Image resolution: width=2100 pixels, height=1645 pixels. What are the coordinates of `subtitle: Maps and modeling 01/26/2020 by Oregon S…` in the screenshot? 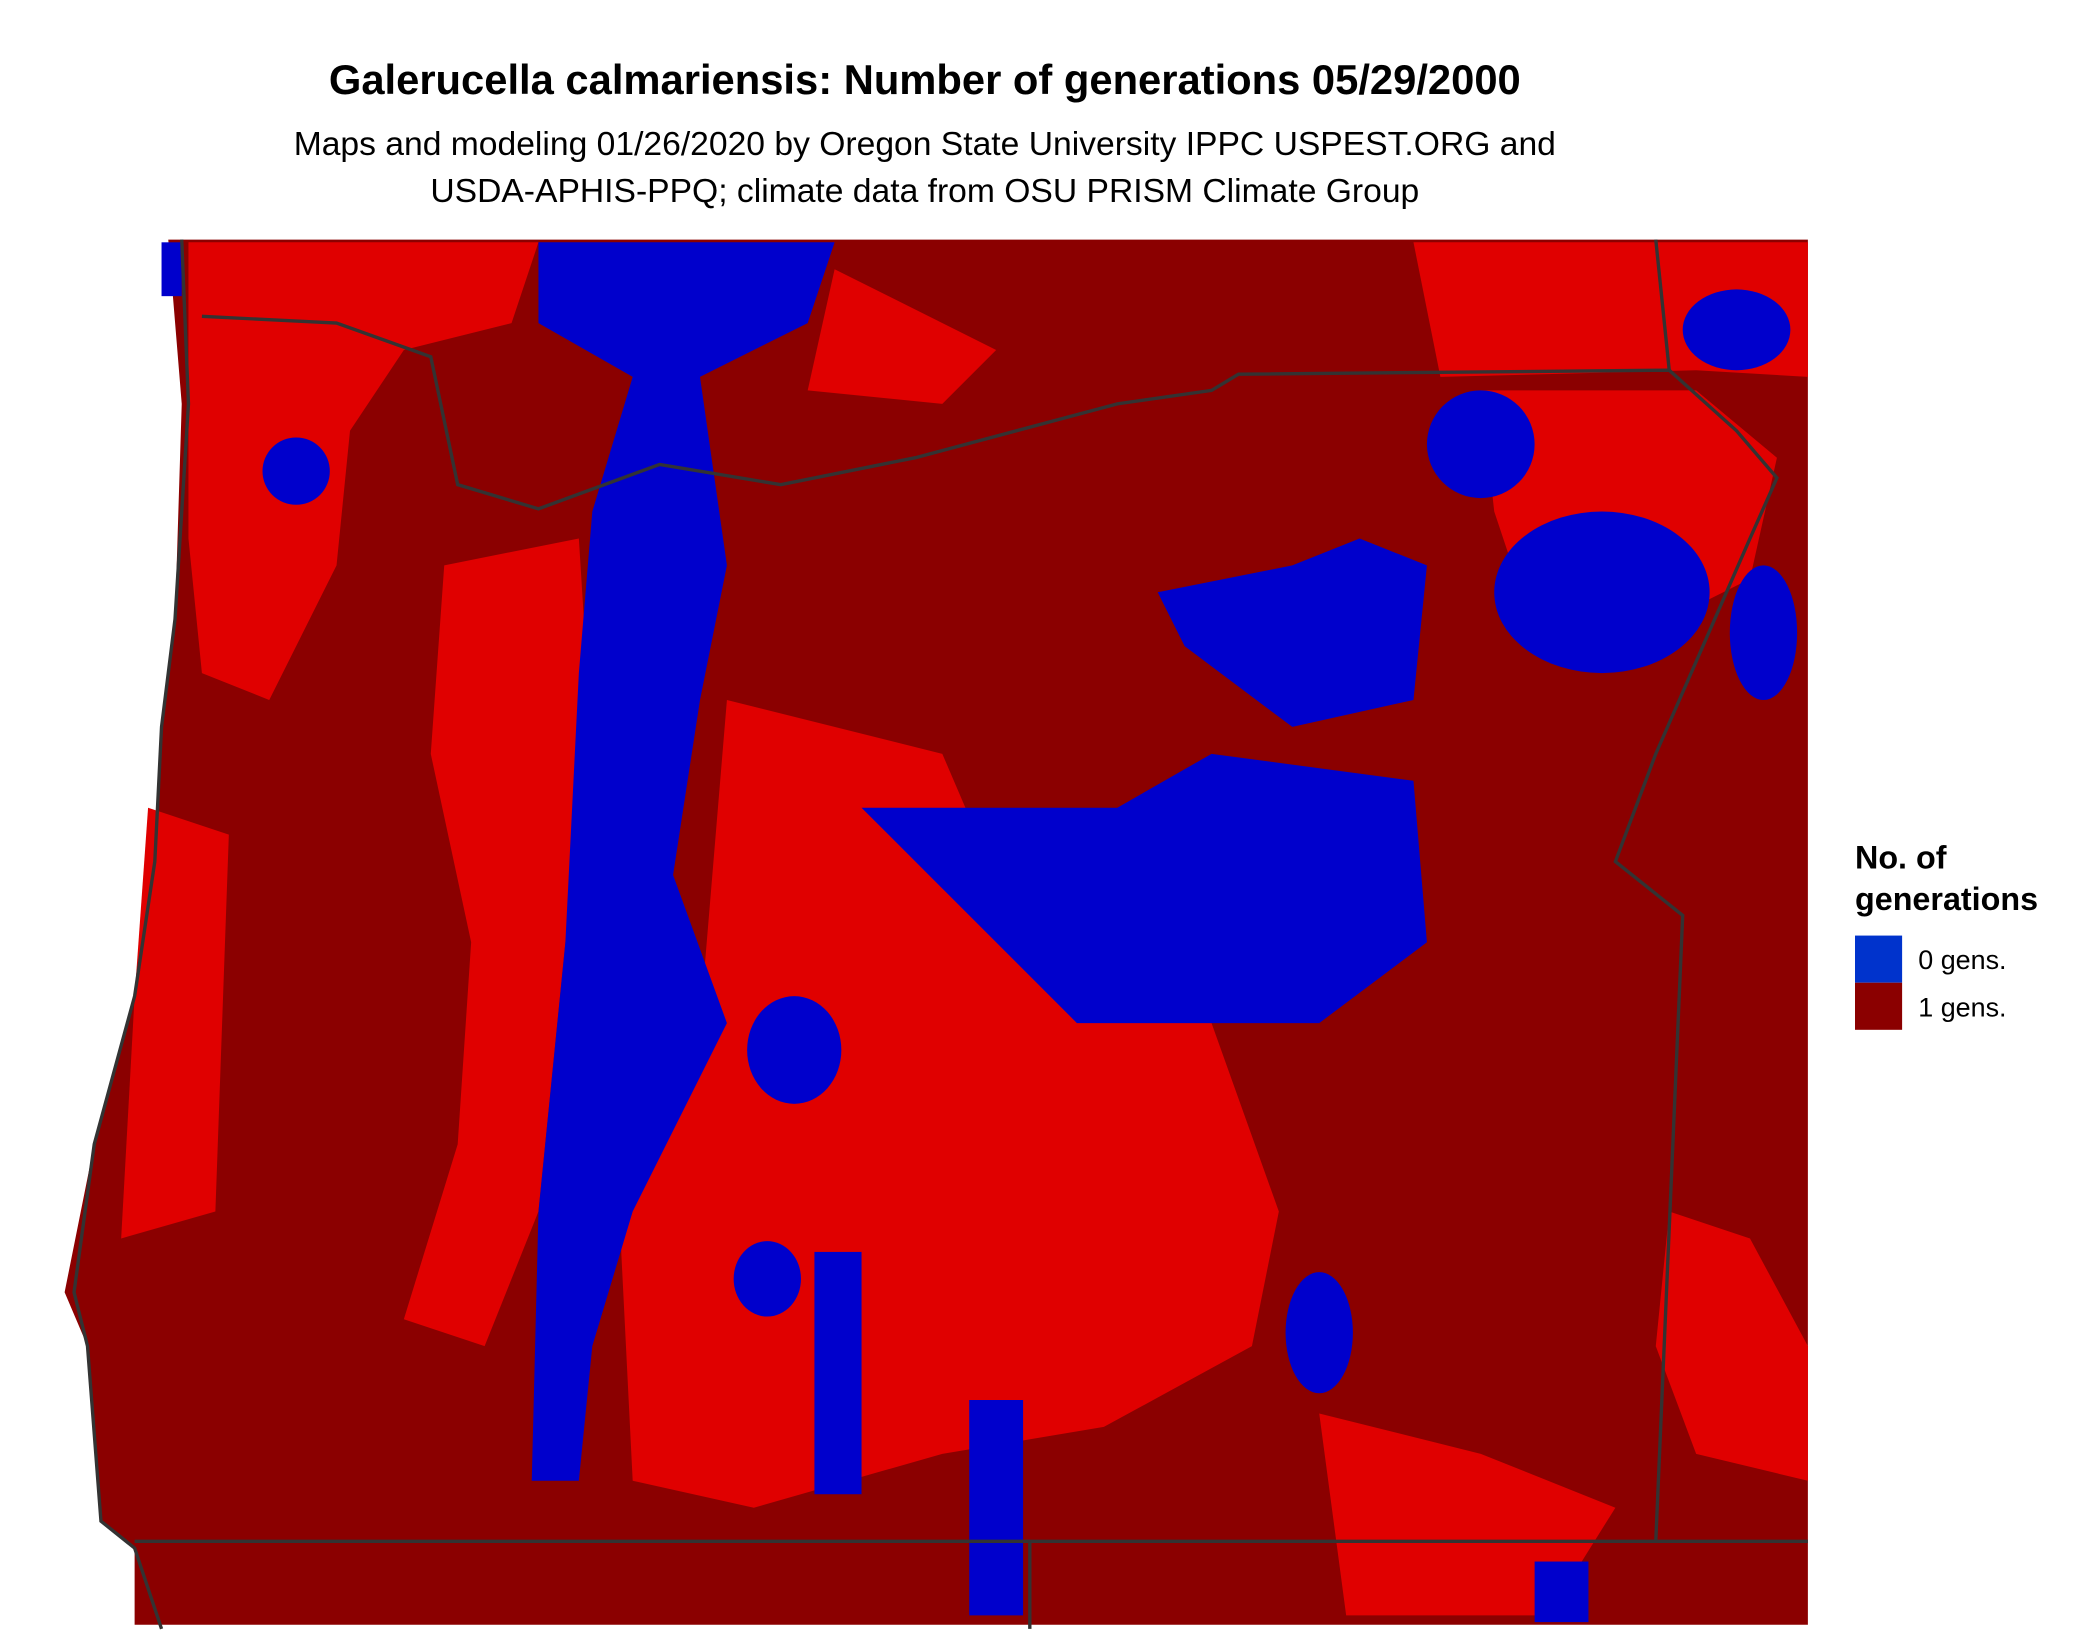 It's located at (925, 144).